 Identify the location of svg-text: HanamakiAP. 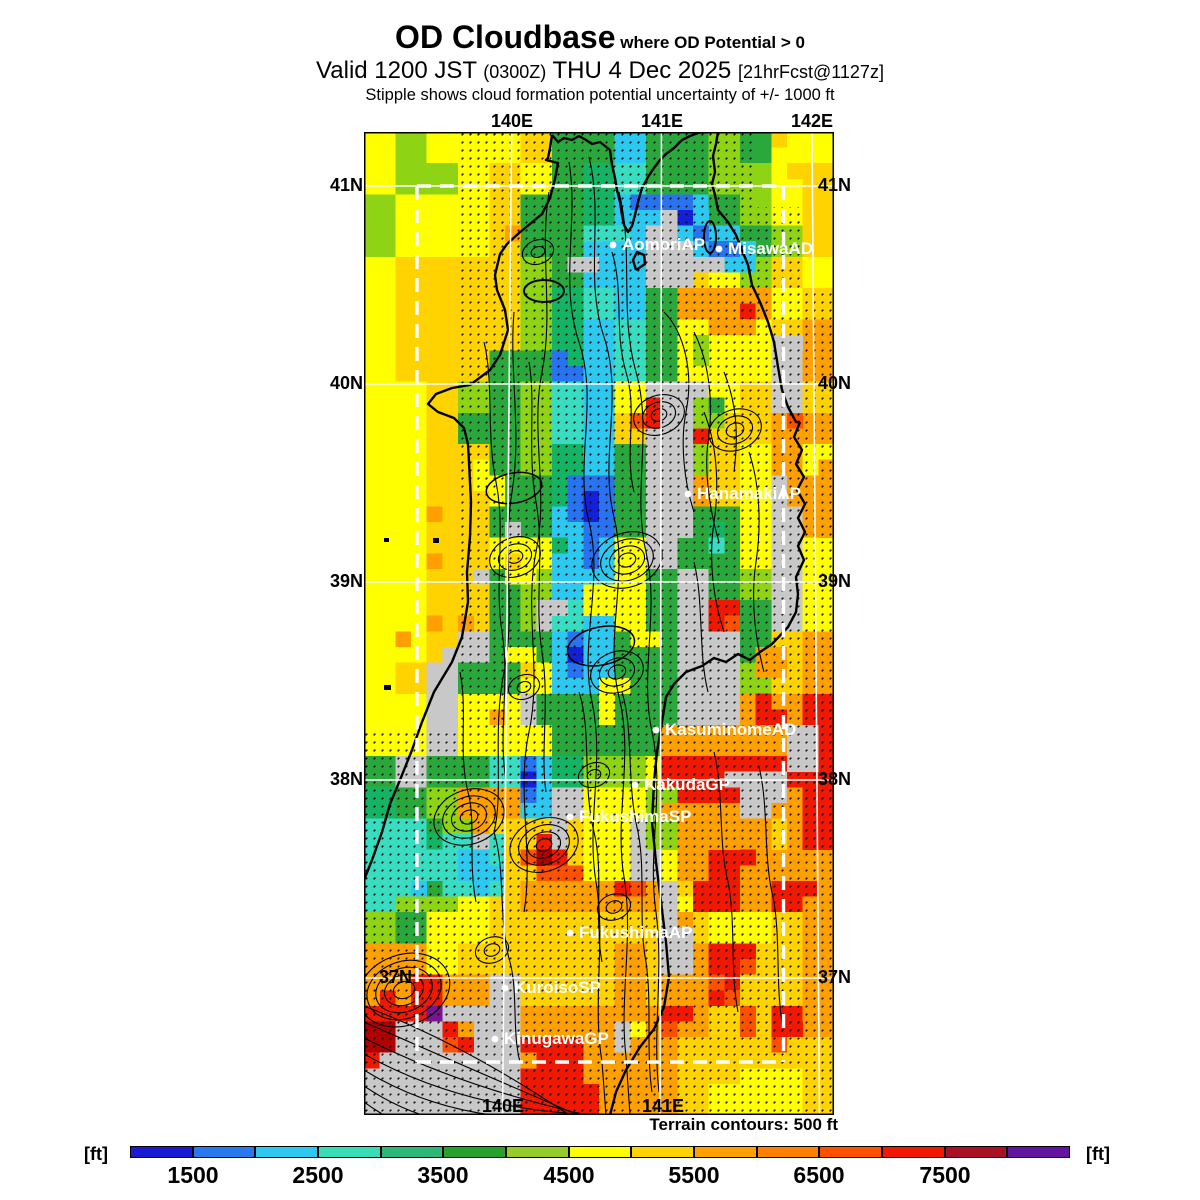
(749, 493).